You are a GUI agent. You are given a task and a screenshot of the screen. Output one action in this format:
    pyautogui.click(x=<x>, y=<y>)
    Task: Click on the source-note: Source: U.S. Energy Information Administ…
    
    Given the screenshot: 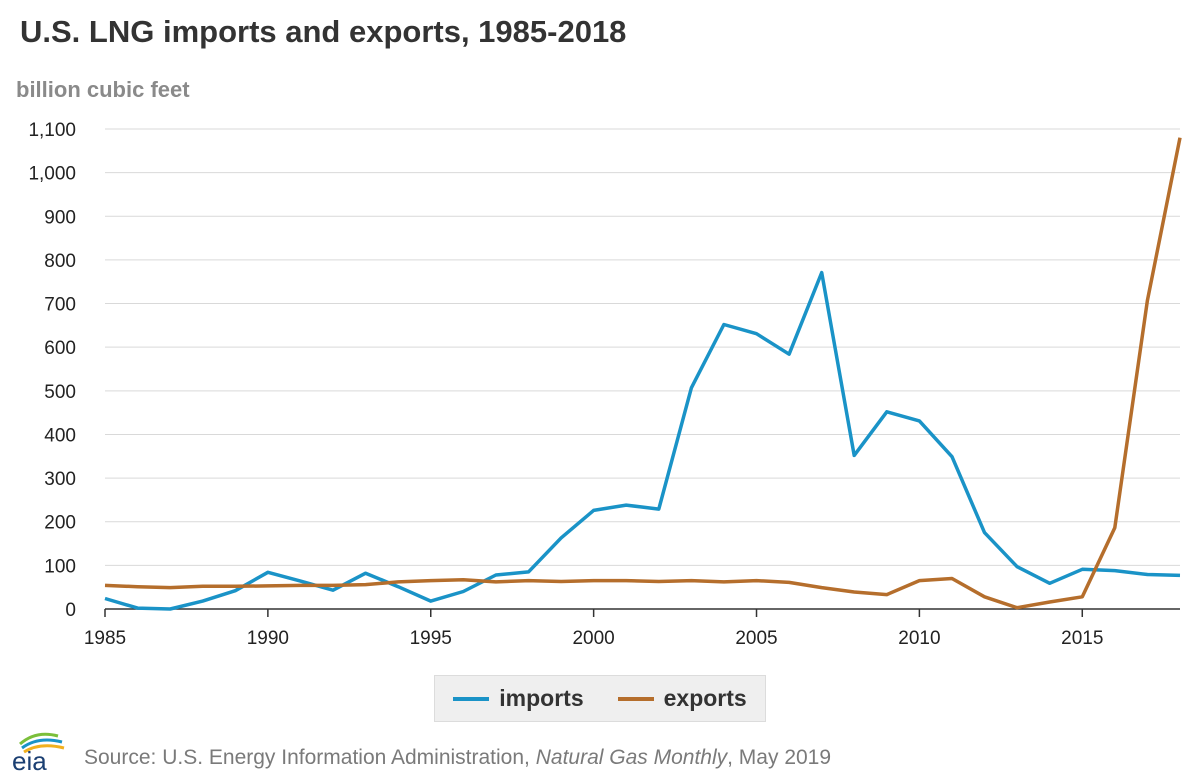 What is the action you would take?
    pyautogui.click(x=457, y=758)
    